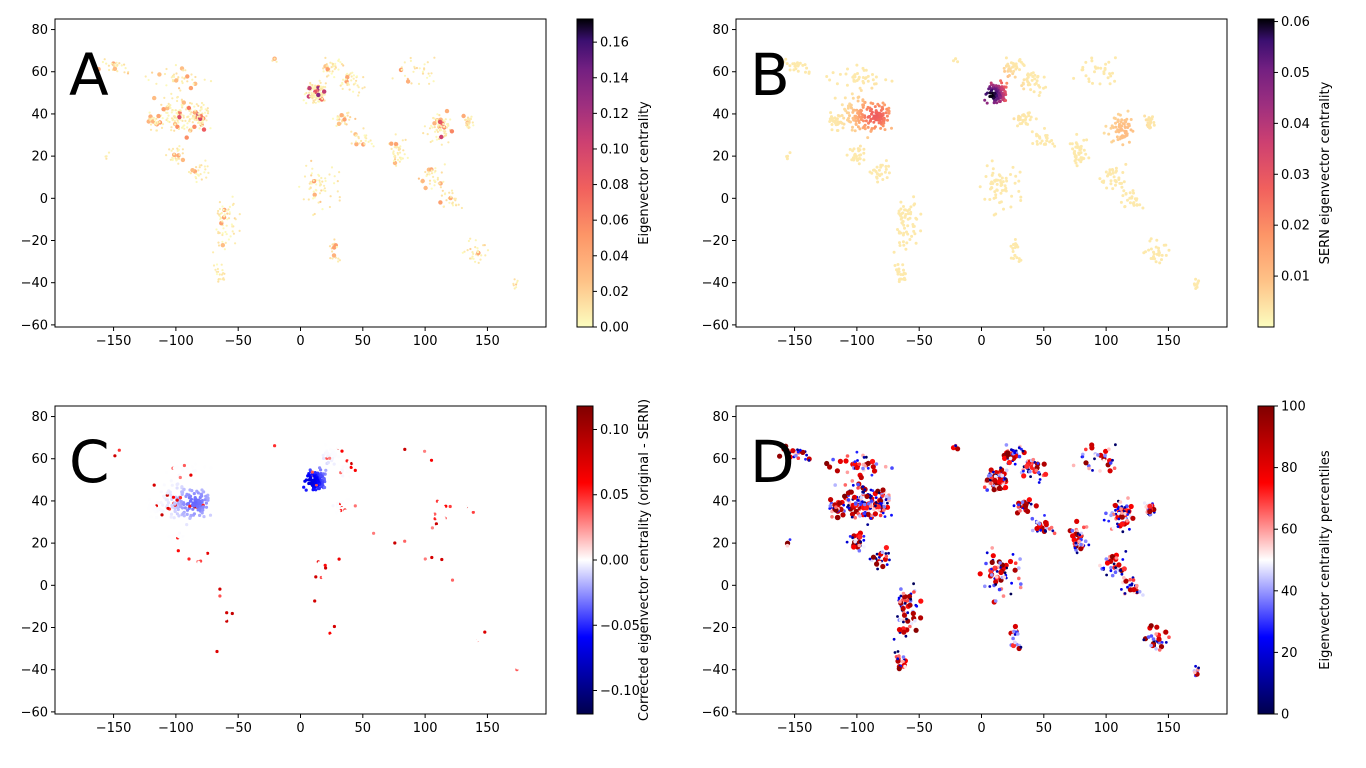 This screenshot has height=768, width=1366. I want to click on colorbar-tick-label: 0.00, so click(614, 561).